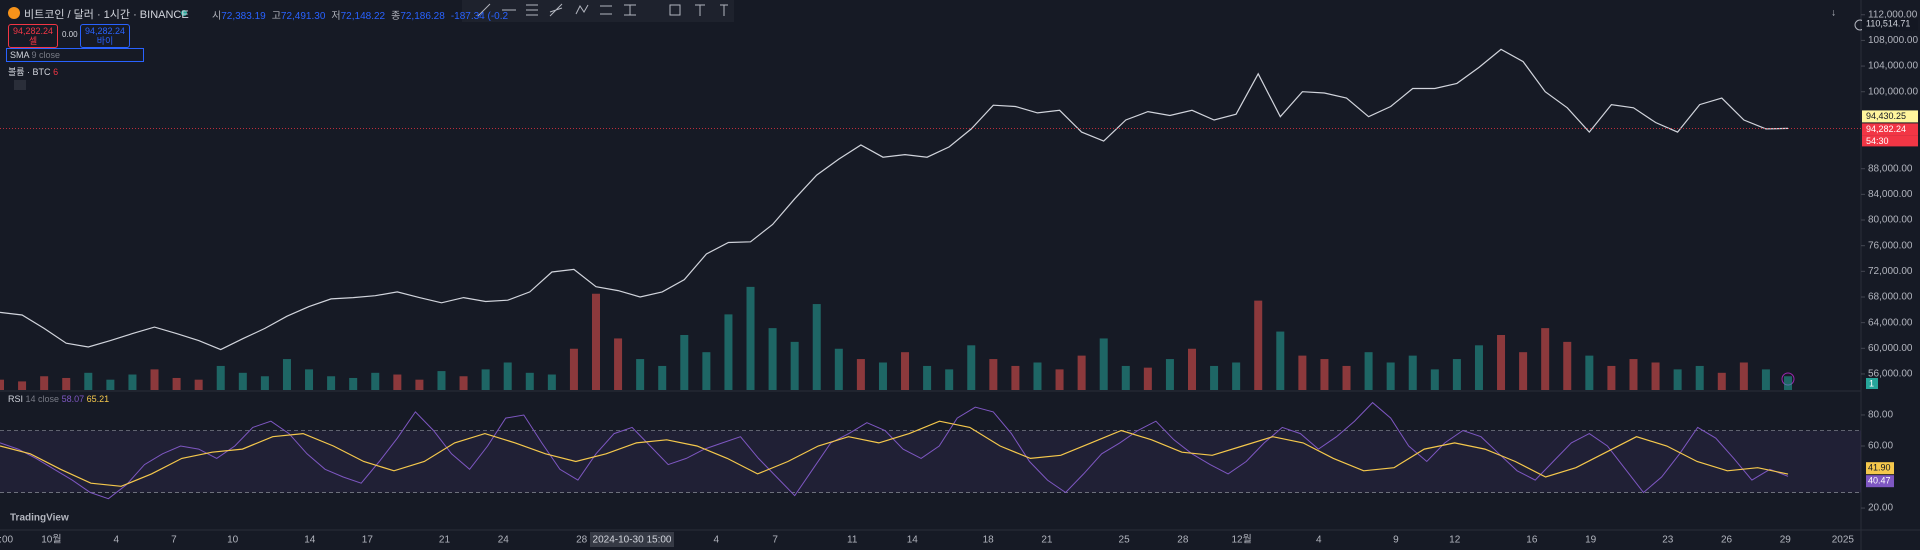 Image resolution: width=1920 pixels, height=550 pixels. I want to click on rsi-params: 14 close, so click(42, 399).